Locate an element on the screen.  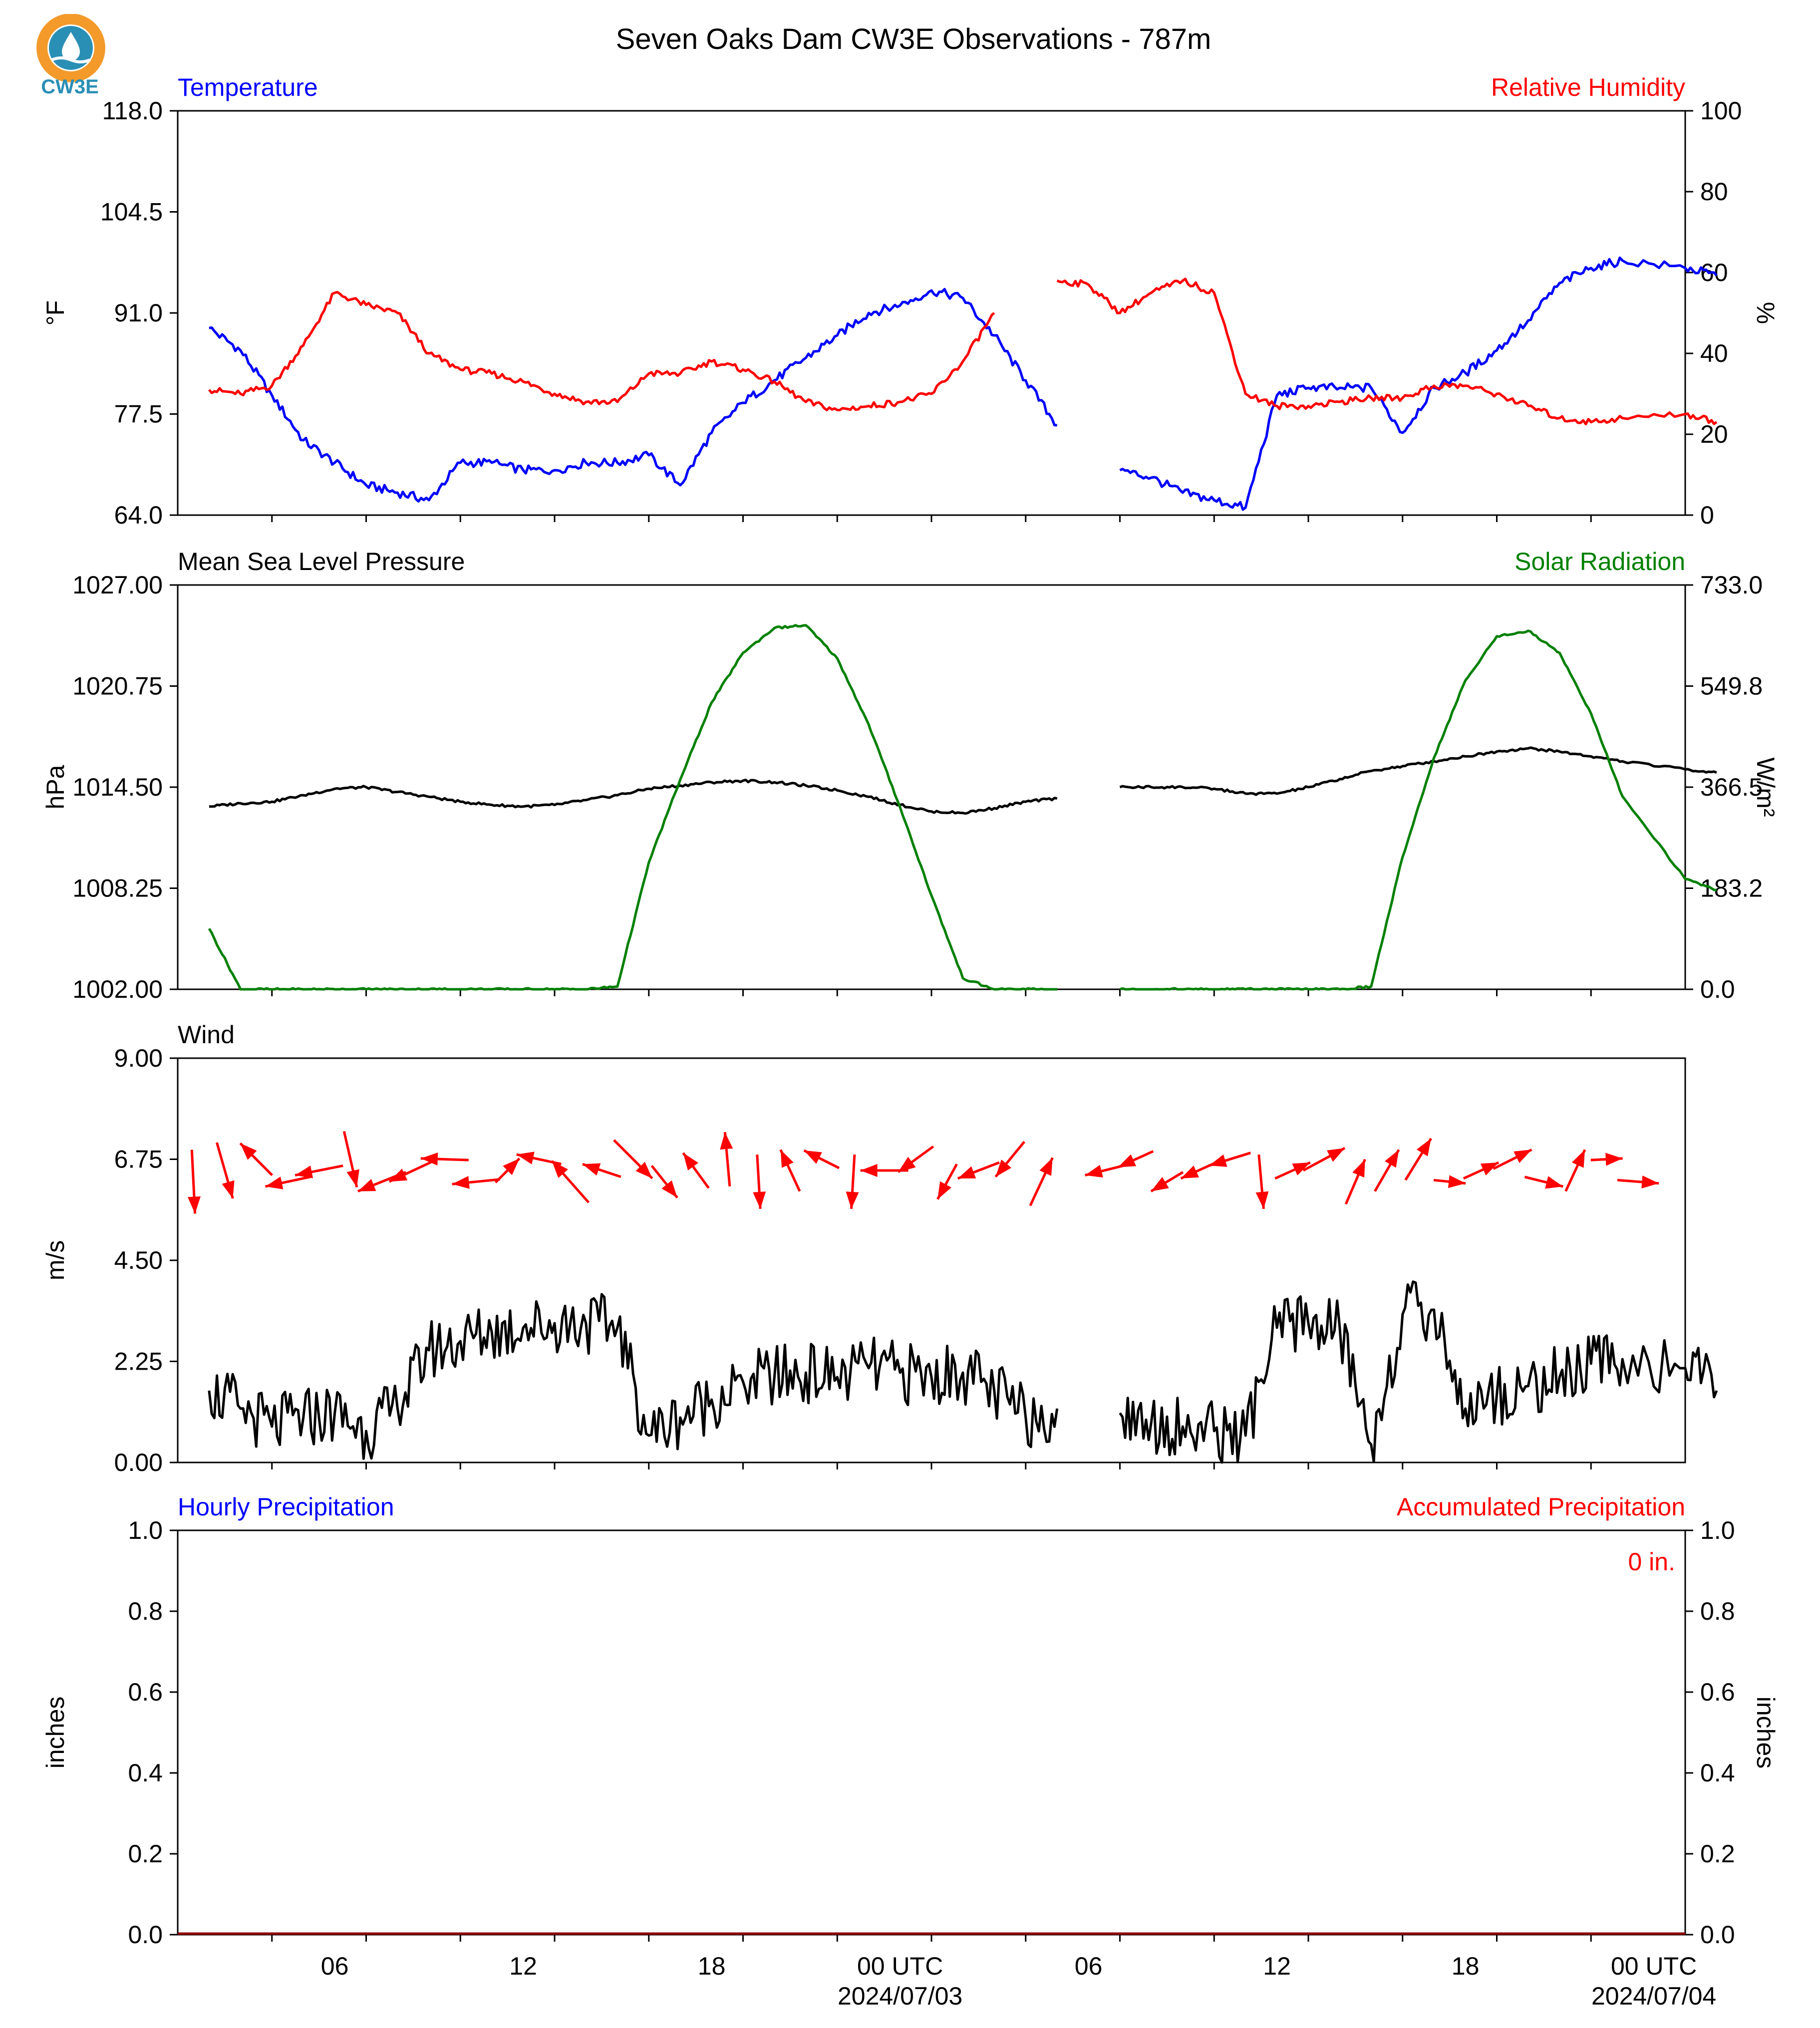
y-tick-label-right: 733.0 is located at coordinates (1731, 585).